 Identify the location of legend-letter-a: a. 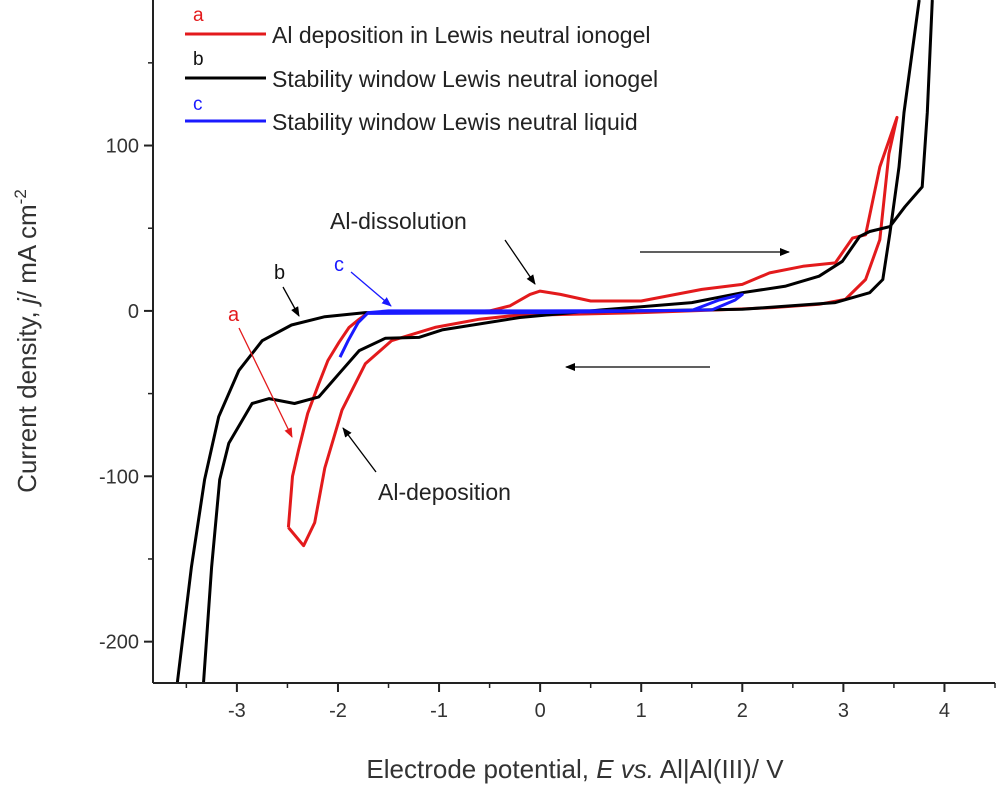
(198, 15).